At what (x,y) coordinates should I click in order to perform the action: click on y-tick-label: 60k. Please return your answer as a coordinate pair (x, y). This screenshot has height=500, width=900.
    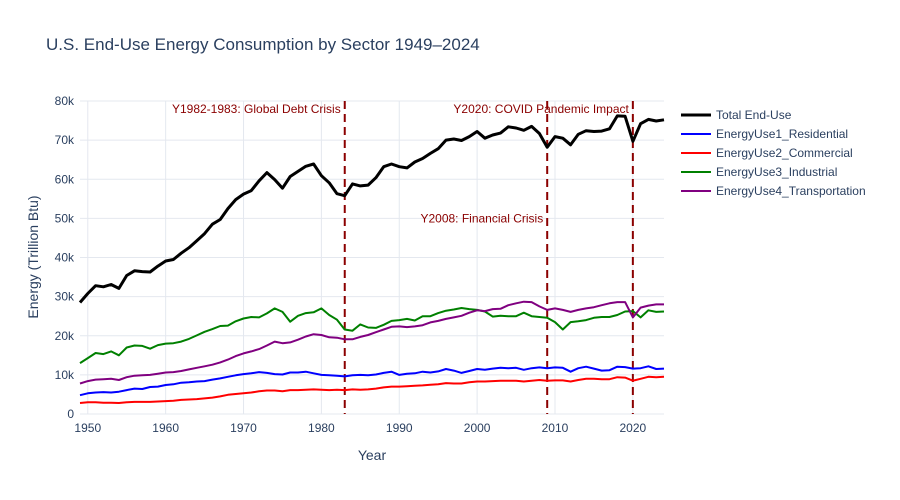
    Looking at the image, I should click on (65, 179).